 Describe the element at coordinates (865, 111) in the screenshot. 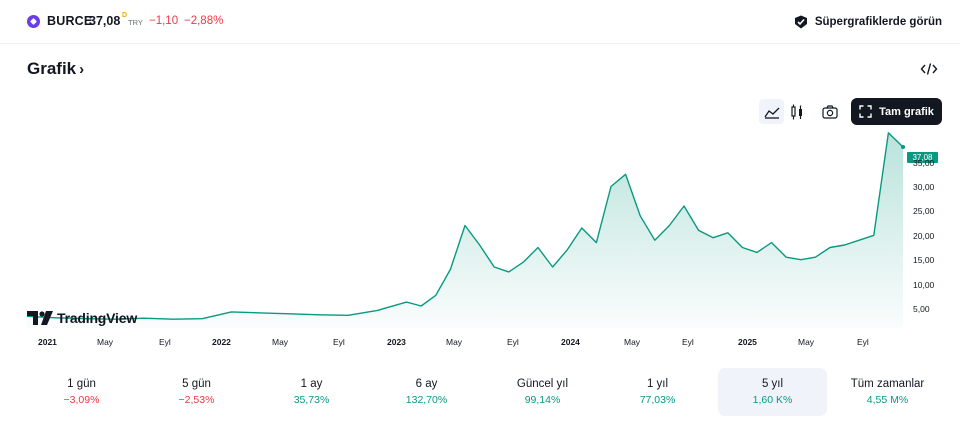

I see `fullscreen-icon` at that location.